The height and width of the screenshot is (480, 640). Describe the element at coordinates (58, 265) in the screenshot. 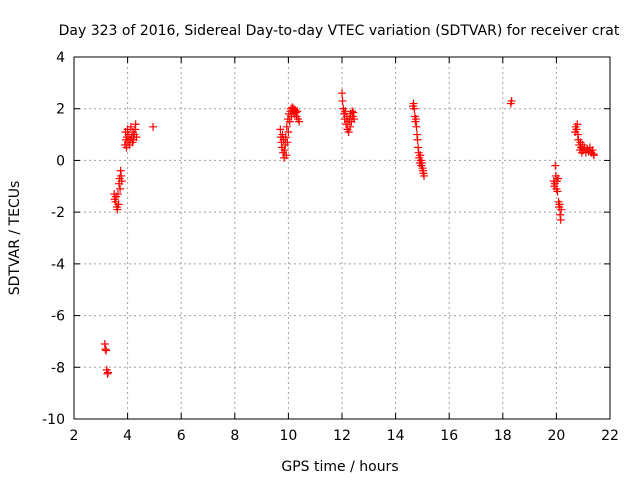

I see `y-tick-label: -4` at that location.